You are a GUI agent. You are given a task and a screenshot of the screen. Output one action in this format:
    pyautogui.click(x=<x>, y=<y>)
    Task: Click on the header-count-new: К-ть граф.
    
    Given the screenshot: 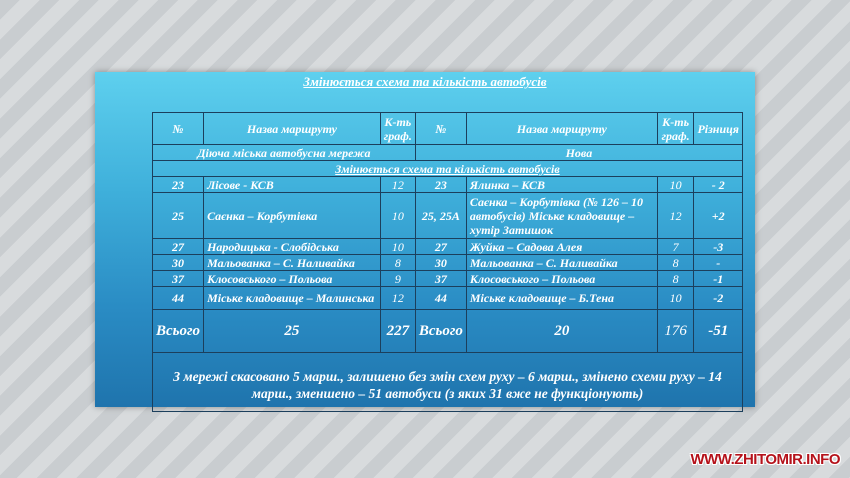 What is the action you would take?
    pyautogui.click(x=675, y=128)
    